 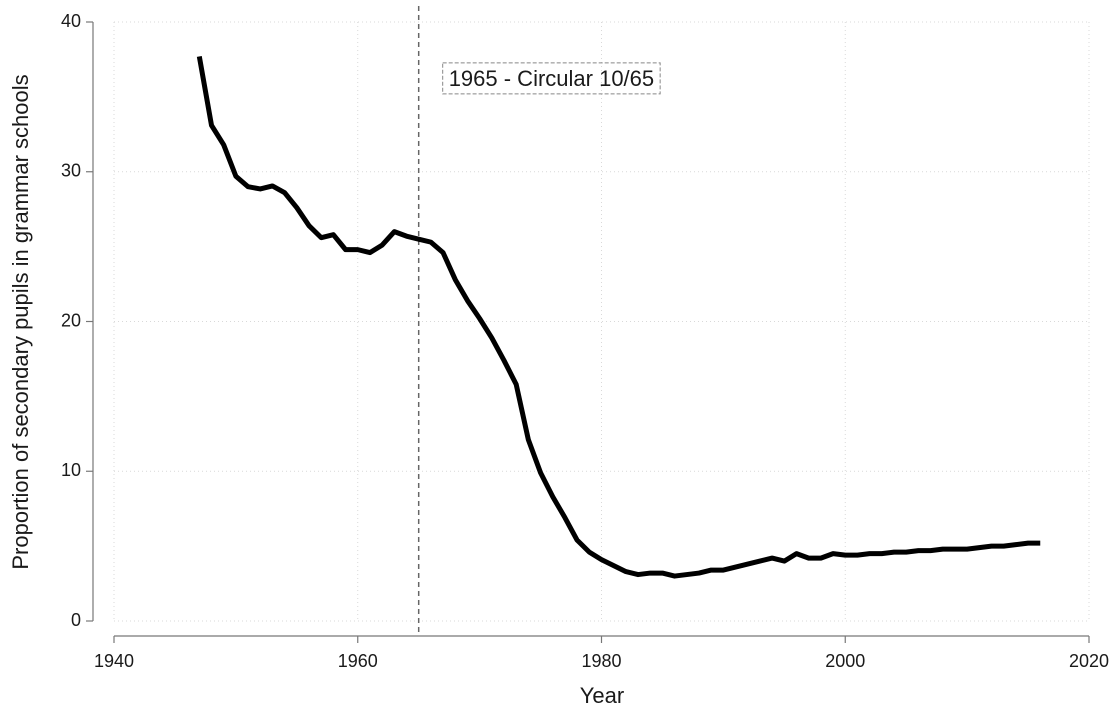 I want to click on x-axis-title: Year, so click(x=602, y=695).